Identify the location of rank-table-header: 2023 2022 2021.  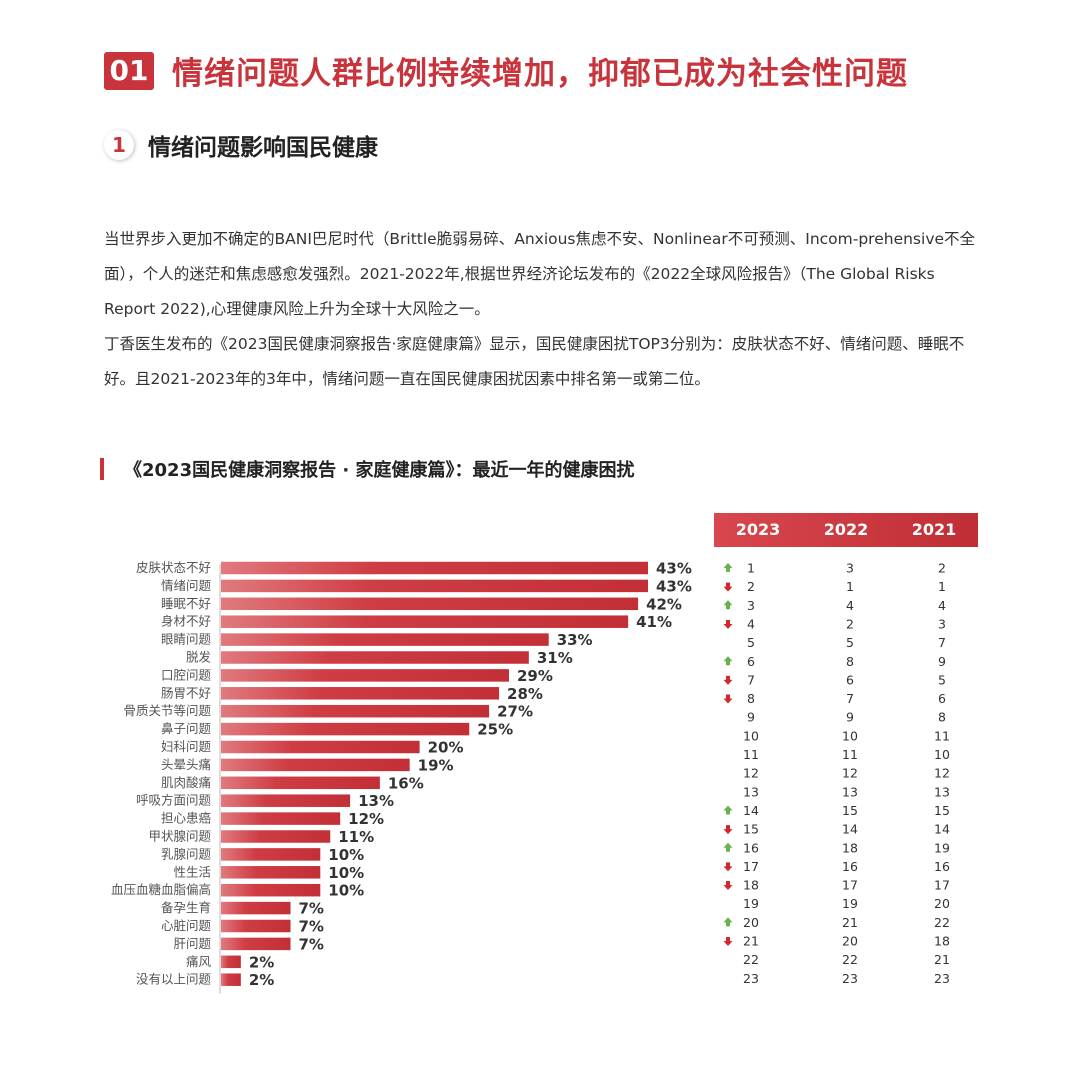
(846, 530).